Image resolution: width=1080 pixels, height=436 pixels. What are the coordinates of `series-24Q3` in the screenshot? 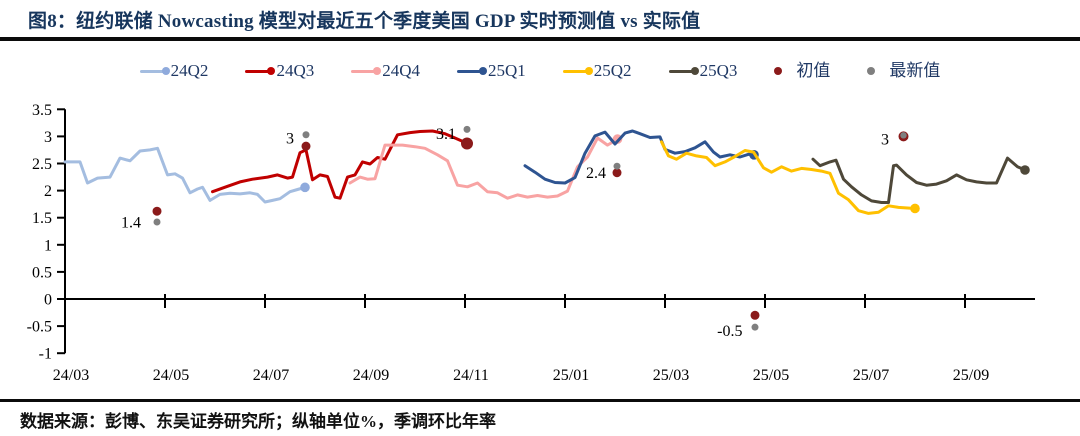 It's located at (339, 164).